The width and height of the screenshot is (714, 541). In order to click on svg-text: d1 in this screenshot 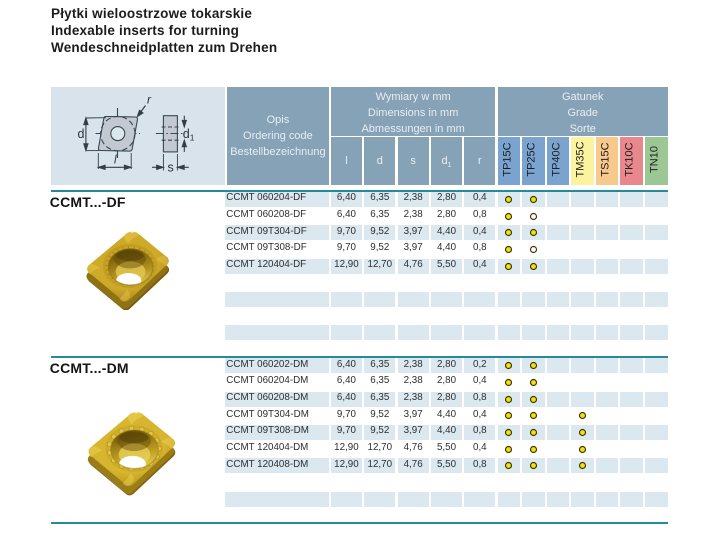, I will do `click(189, 135)`.